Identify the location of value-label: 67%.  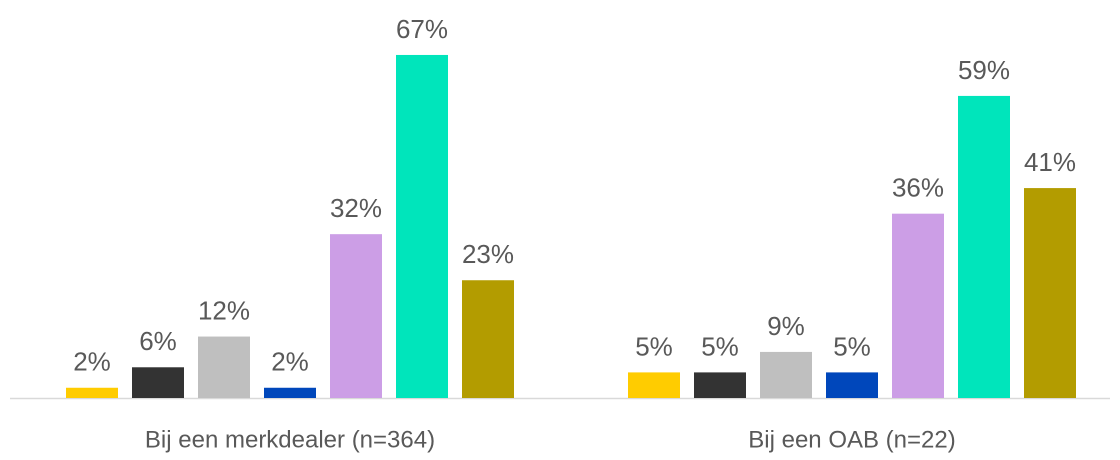
(422, 29).